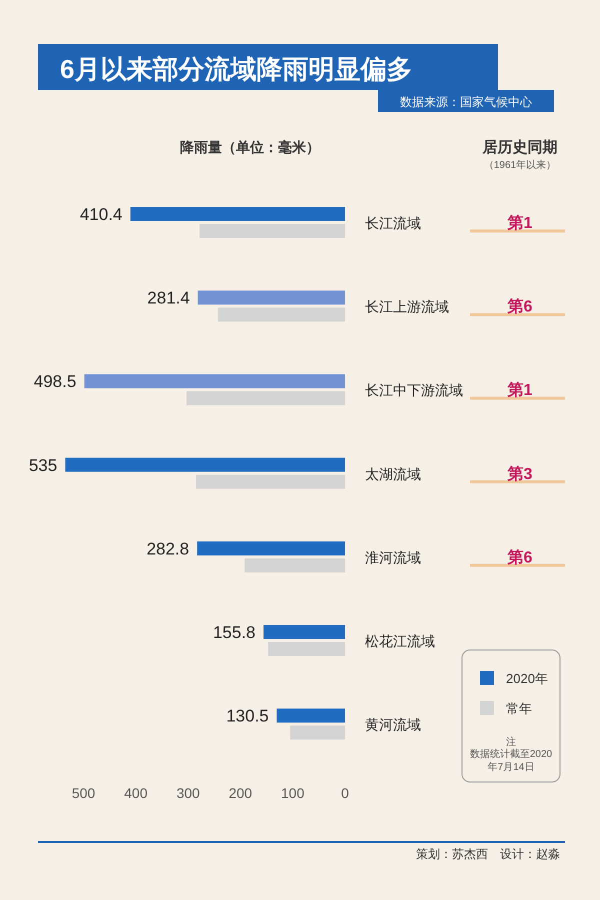 This screenshot has width=600, height=900. What do you see at coordinates (511, 742) in the screenshot?
I see `text: 注` at bounding box center [511, 742].